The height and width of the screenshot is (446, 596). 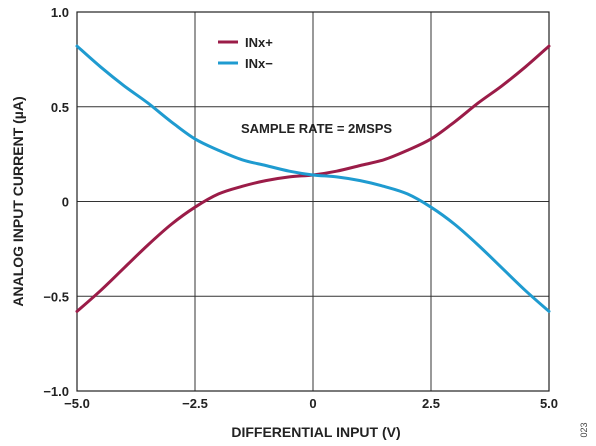 What do you see at coordinates (259, 42) in the screenshot?
I see `legend-label: INx+` at bounding box center [259, 42].